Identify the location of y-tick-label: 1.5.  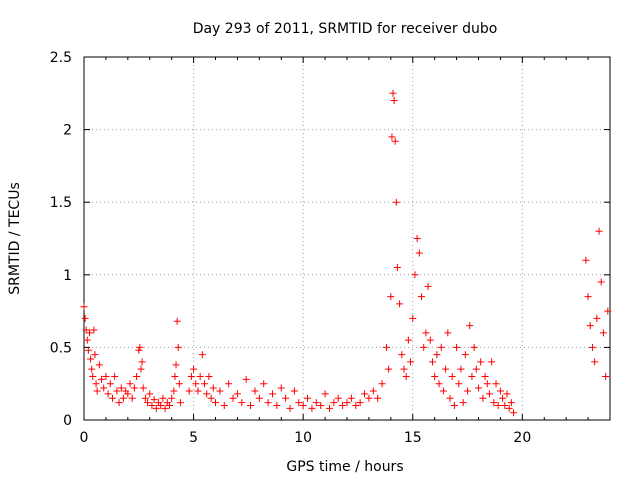
(61, 203).